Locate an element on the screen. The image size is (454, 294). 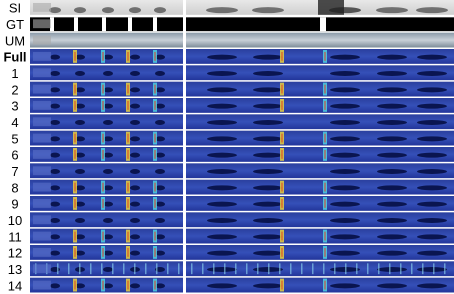
row-label: 2 is located at coordinates (14, 89).